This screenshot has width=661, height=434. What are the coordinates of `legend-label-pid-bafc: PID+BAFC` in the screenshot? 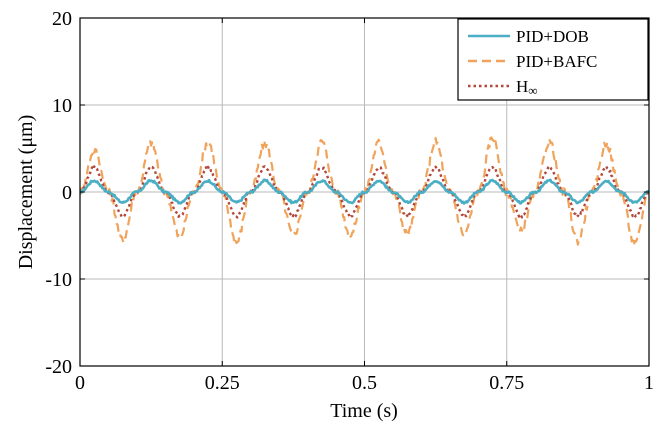 It's located at (556, 61).